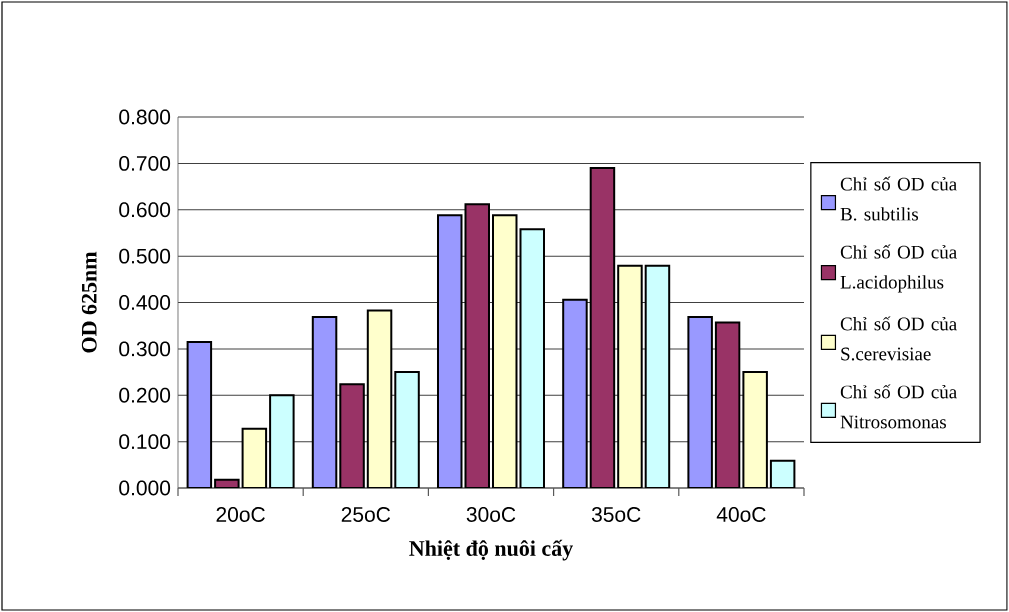  What do you see at coordinates (89, 302) in the screenshot?
I see `y-axis-title: OD 625nm` at bounding box center [89, 302].